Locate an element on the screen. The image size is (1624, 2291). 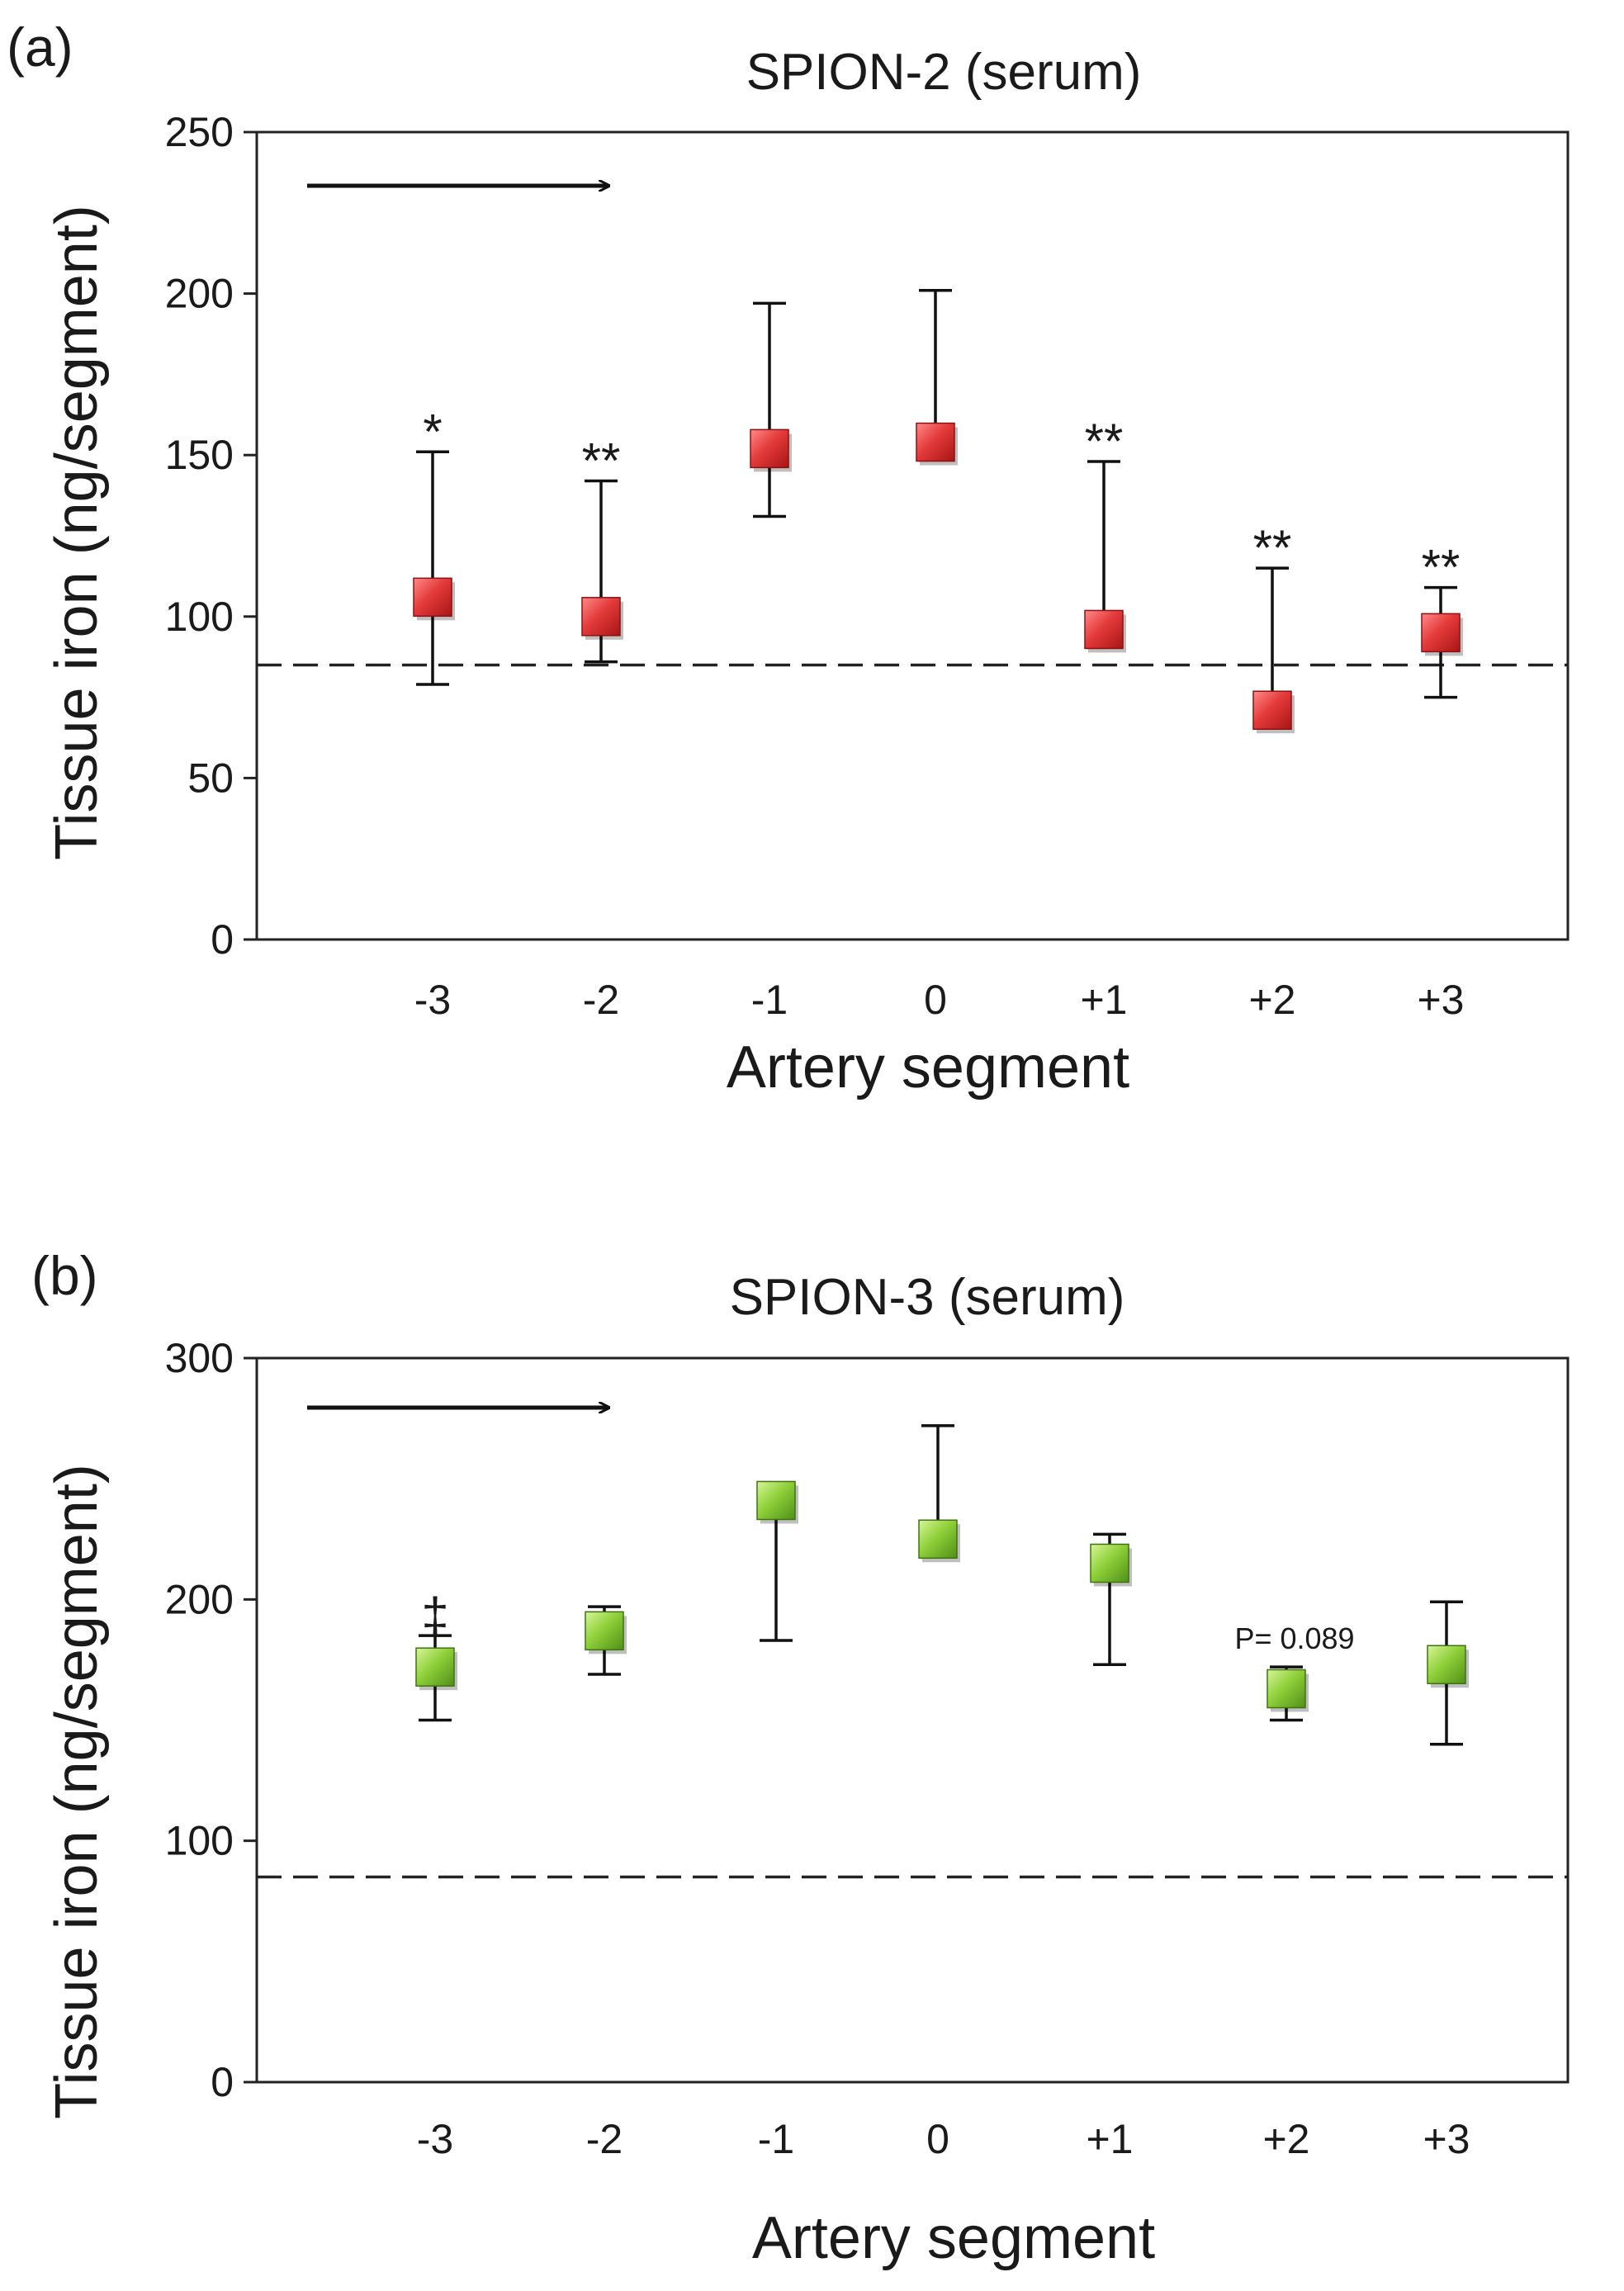
y-tick-label: 150 is located at coordinates (200, 455).